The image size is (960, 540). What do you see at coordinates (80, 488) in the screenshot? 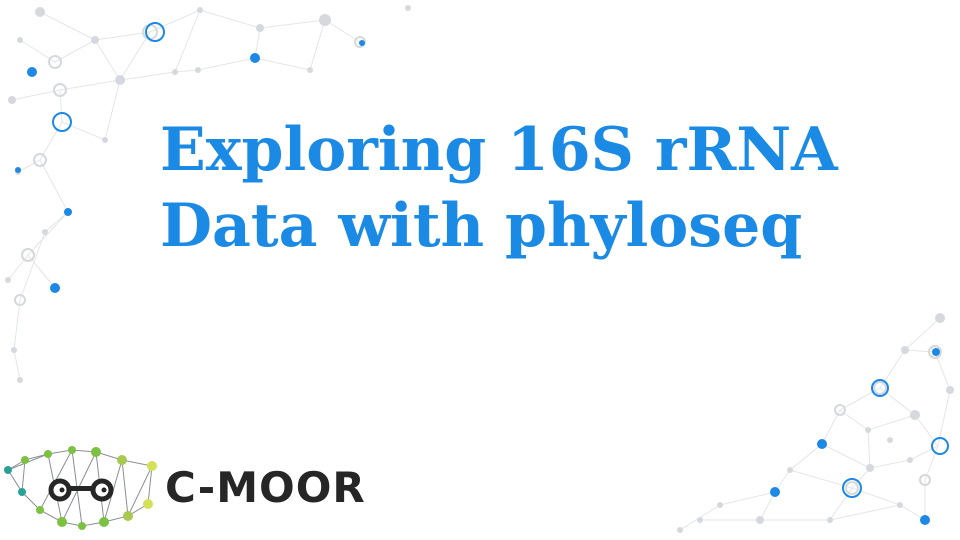
I see `network-binoculars-icon` at bounding box center [80, 488].